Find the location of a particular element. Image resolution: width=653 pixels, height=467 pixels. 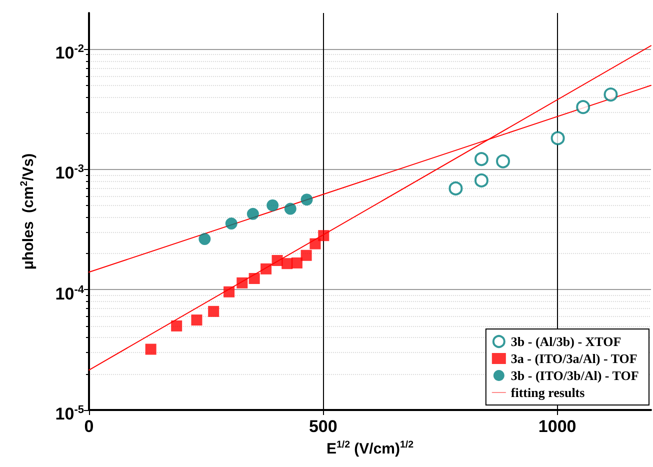

y-tick-label: 10$^{-2}$ is located at coordinates (69, 53).